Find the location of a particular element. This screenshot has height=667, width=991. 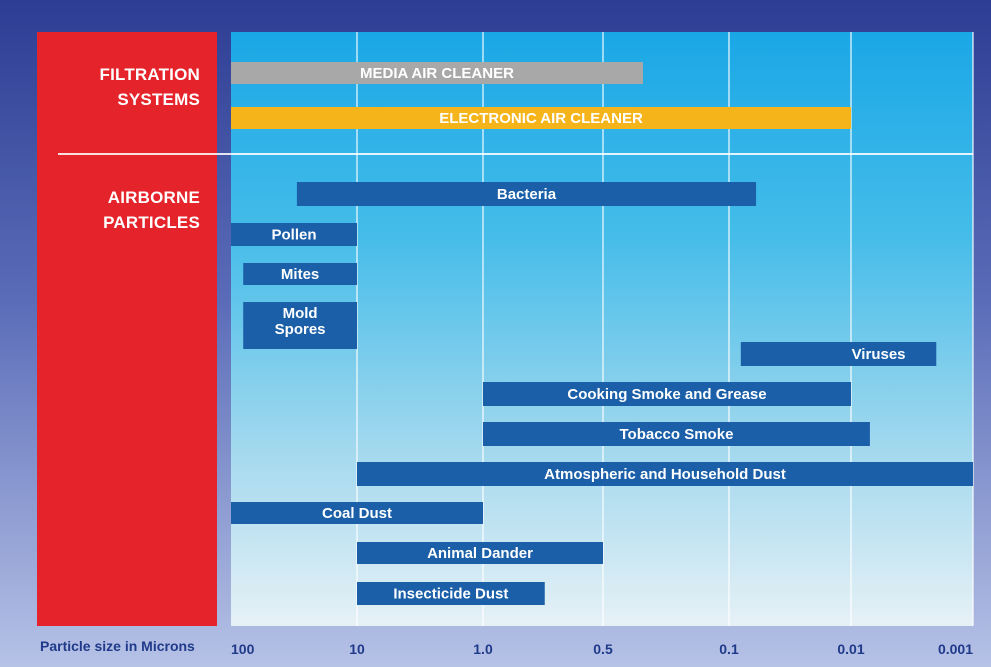

particle-bar-label: Pollen is located at coordinates (293, 235).